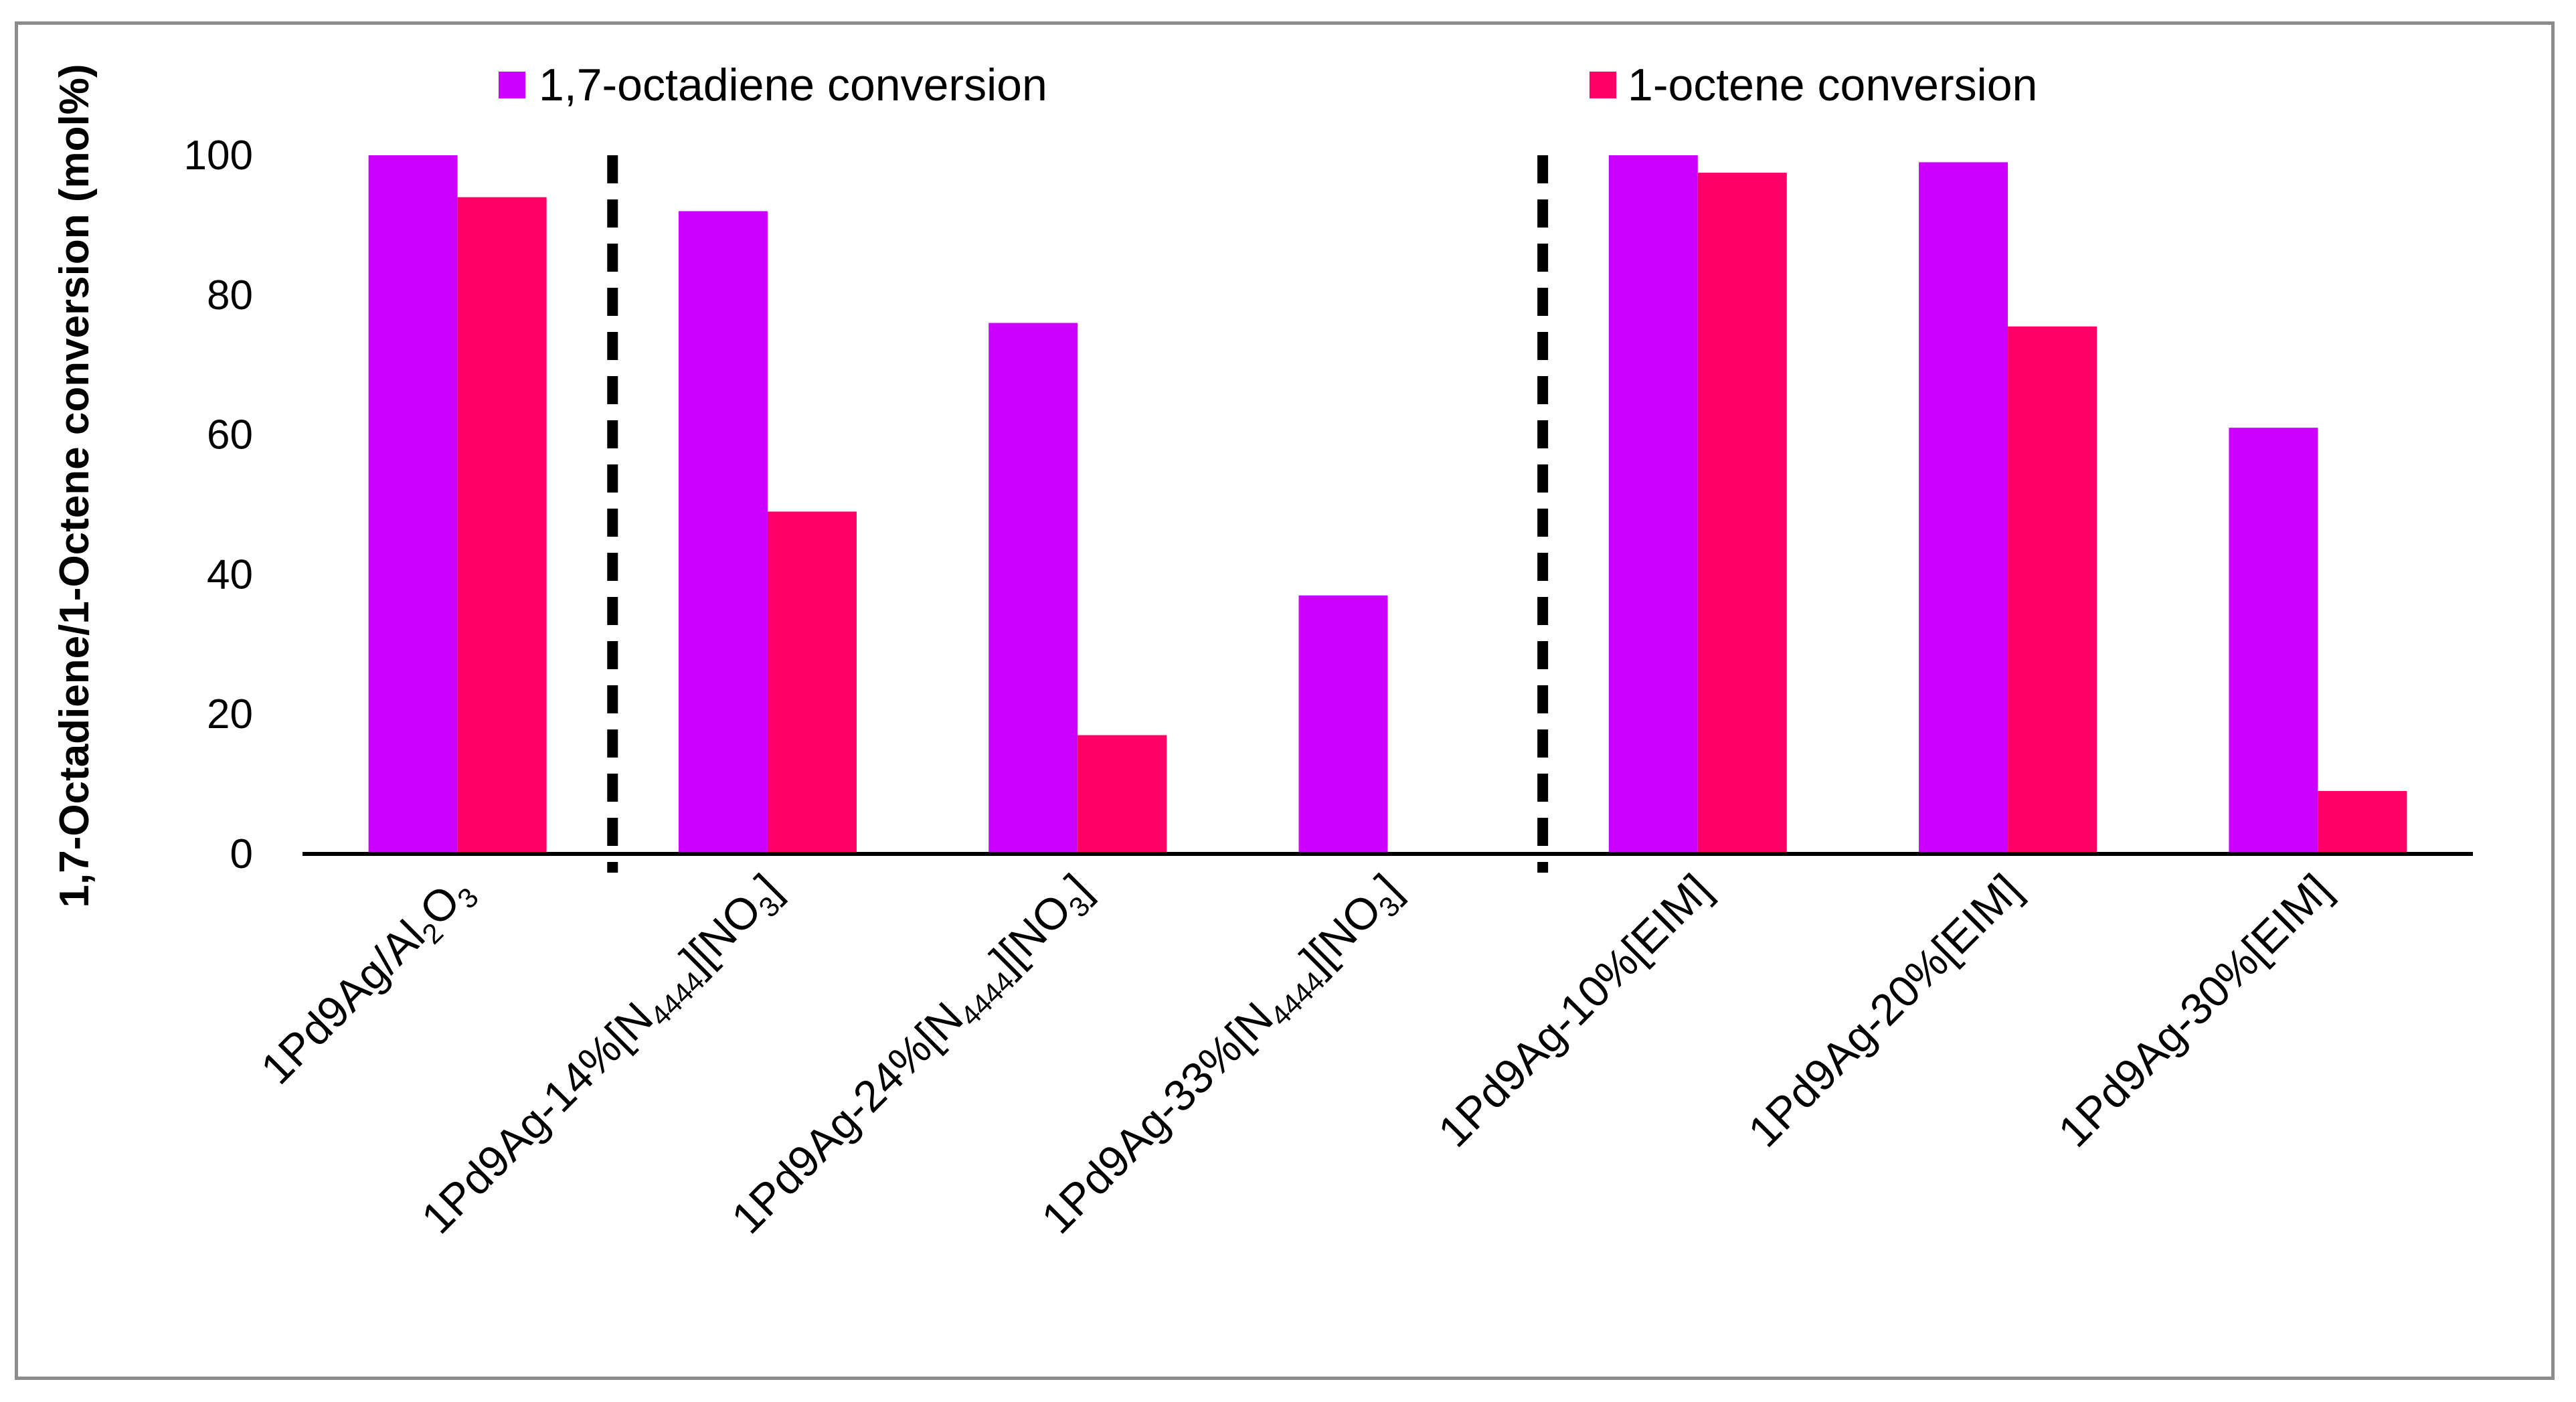 Image resolution: width=2576 pixels, height=1402 pixels. I want to click on category-label-part: 1Pd9Ag-30%[EIM], so click(2194, 1010).